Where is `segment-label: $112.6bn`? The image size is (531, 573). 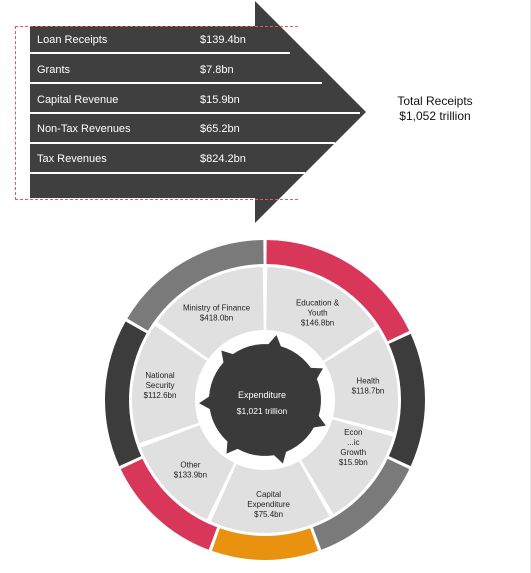 segment-label: $112.6bn is located at coordinates (160, 395).